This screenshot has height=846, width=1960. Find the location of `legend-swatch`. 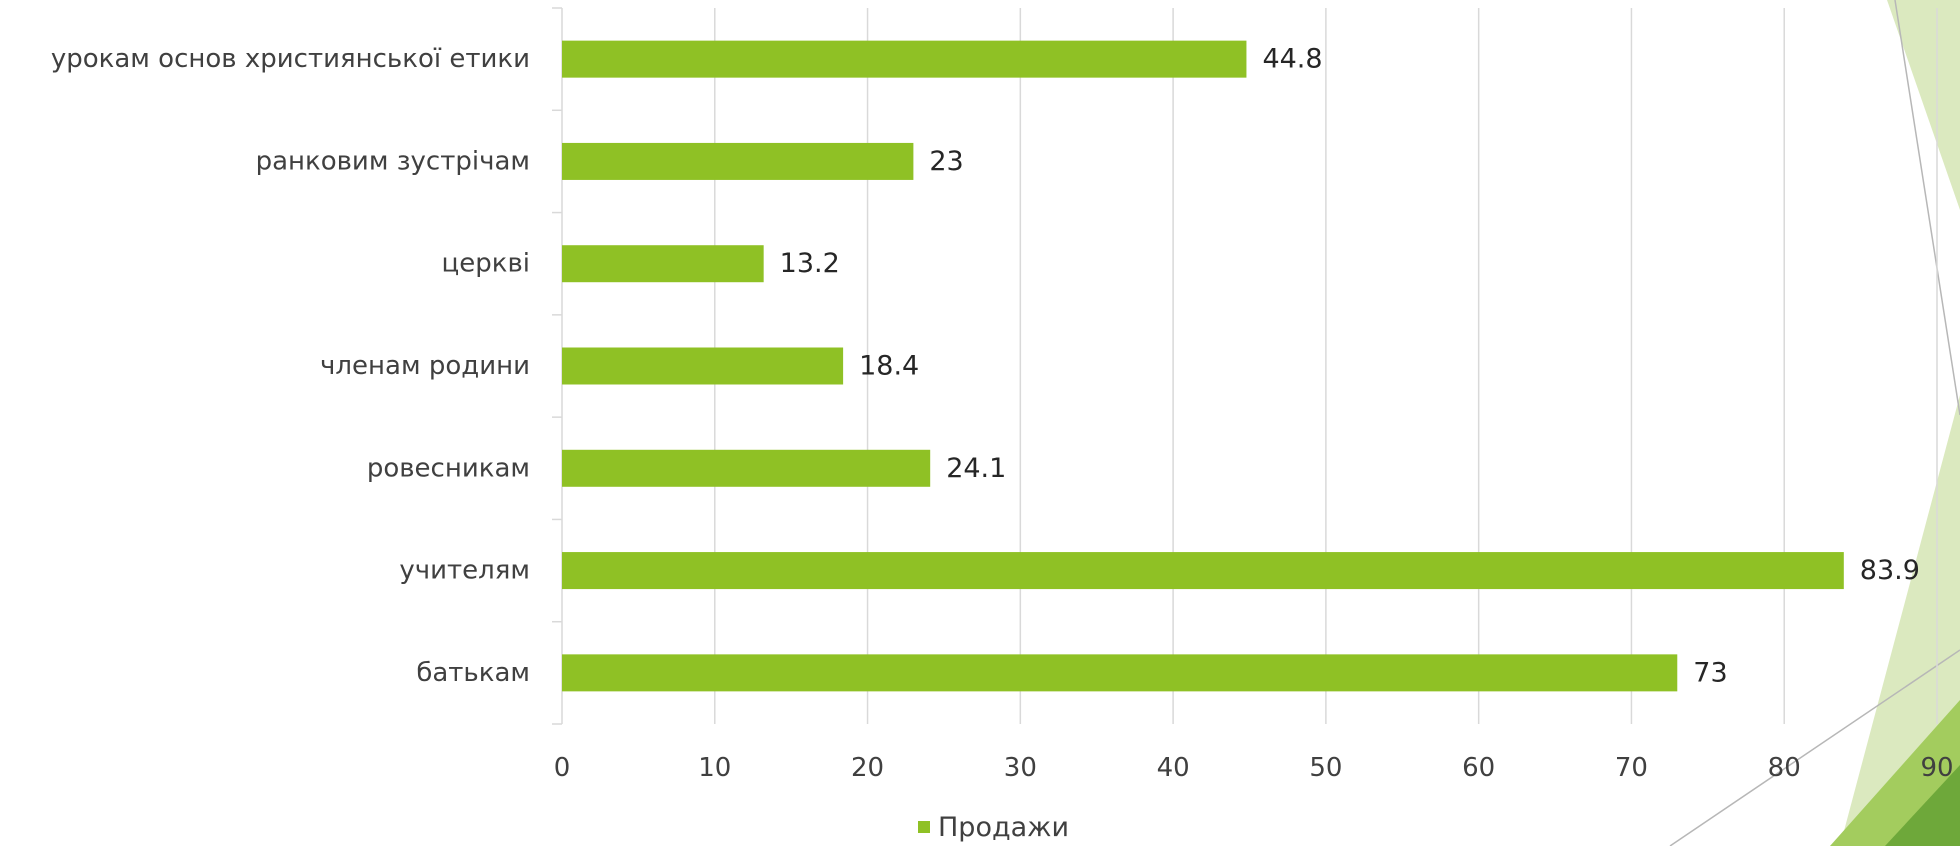

legend-swatch is located at coordinates (924, 827).